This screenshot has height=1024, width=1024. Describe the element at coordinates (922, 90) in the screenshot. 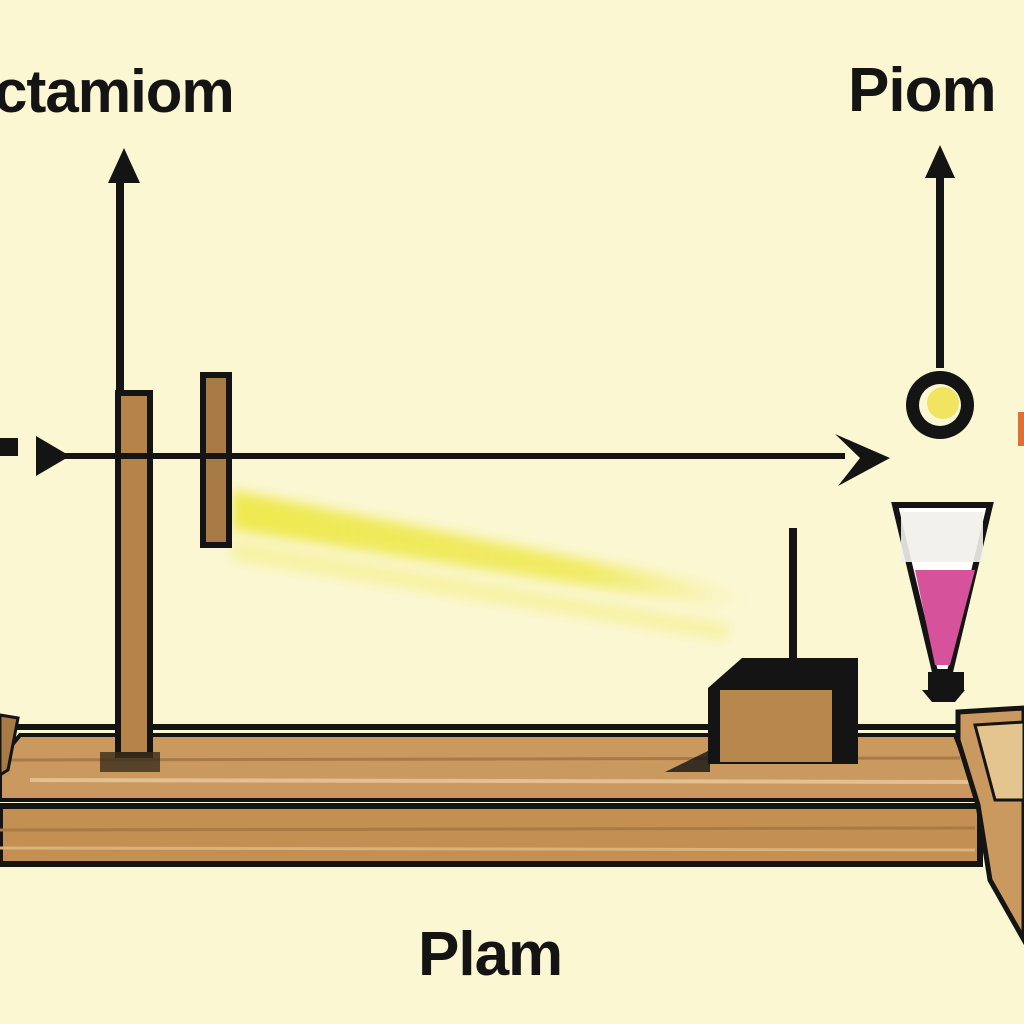

I see `label-top-right: Piom` at that location.